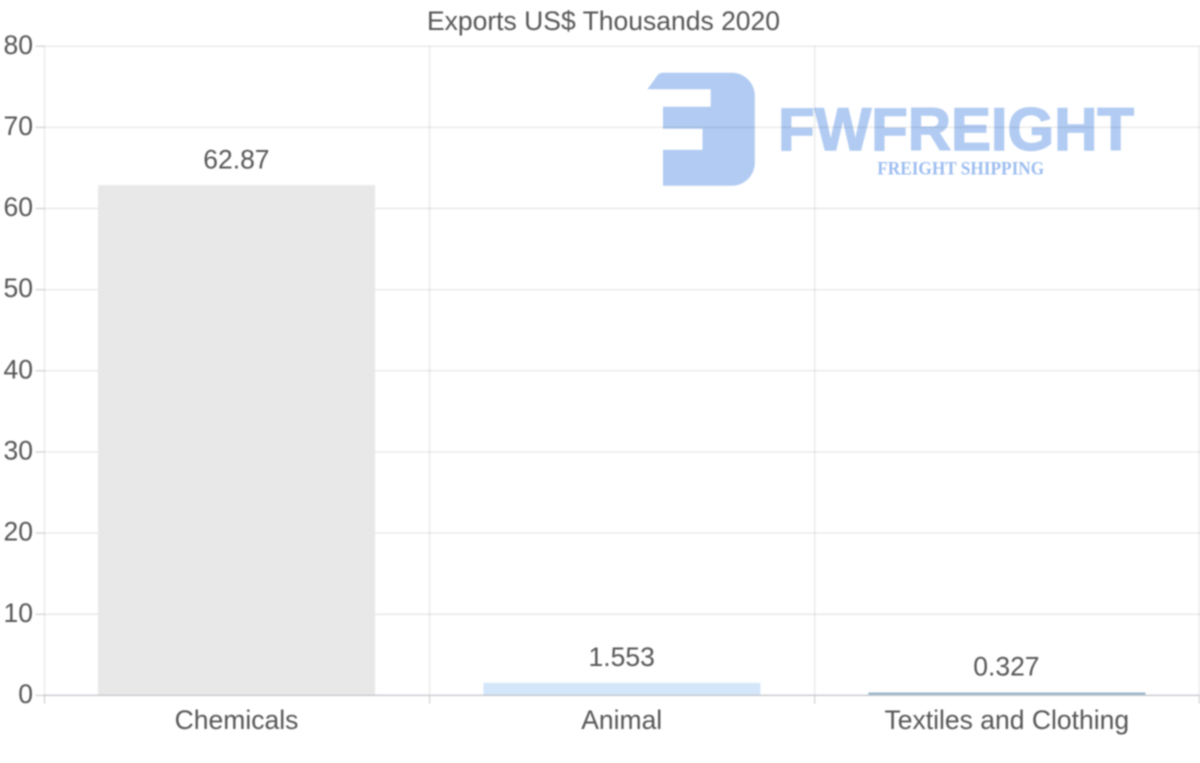 The image size is (1200, 763). Describe the element at coordinates (622, 657) in the screenshot. I see `svg-text: 1.553` at that location.